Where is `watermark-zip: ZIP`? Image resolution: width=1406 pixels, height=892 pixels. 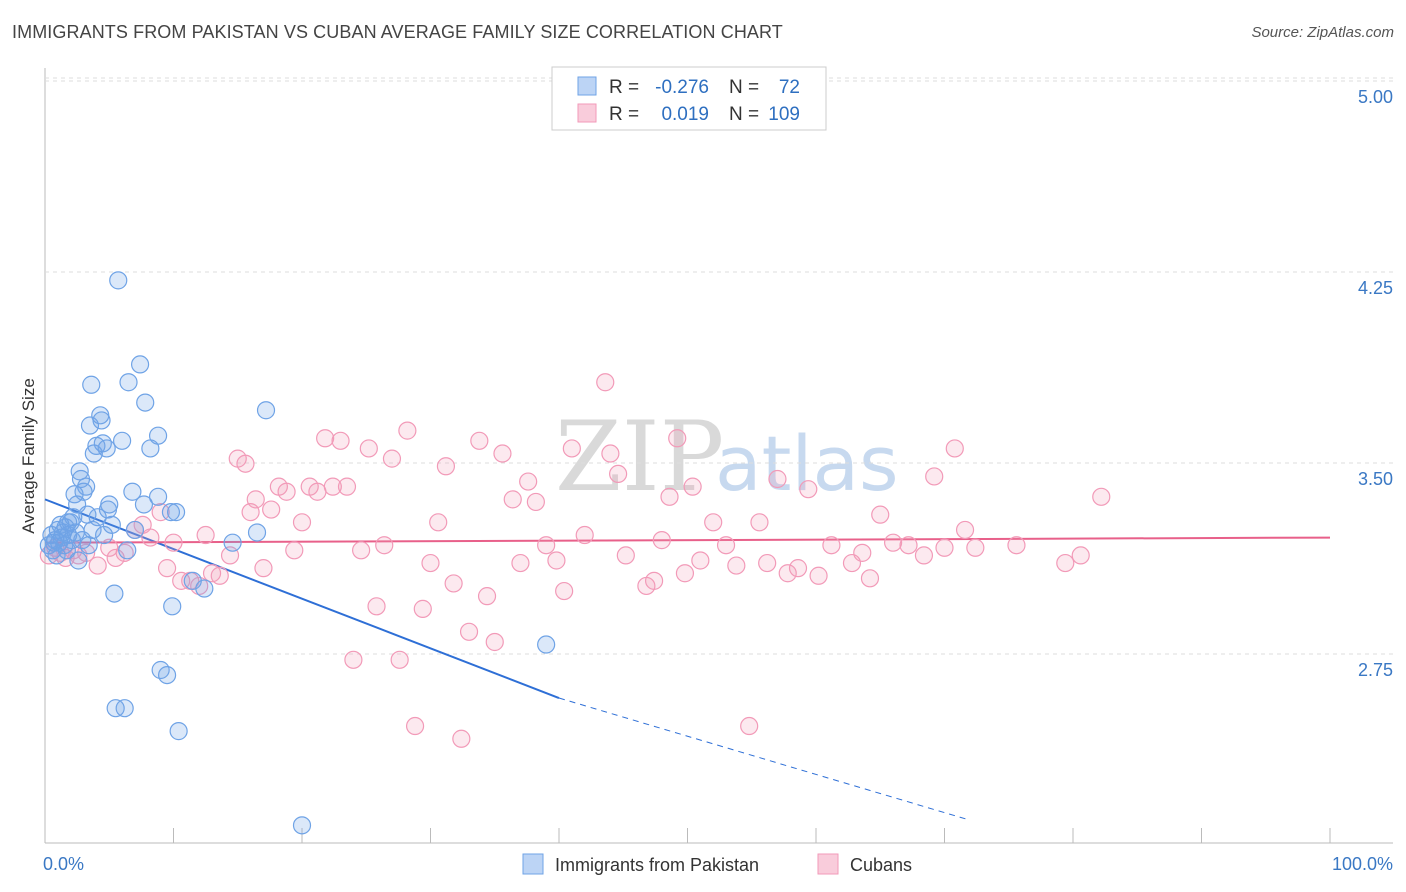
watermark-zip: ZIP is located at coordinates (639, 457).